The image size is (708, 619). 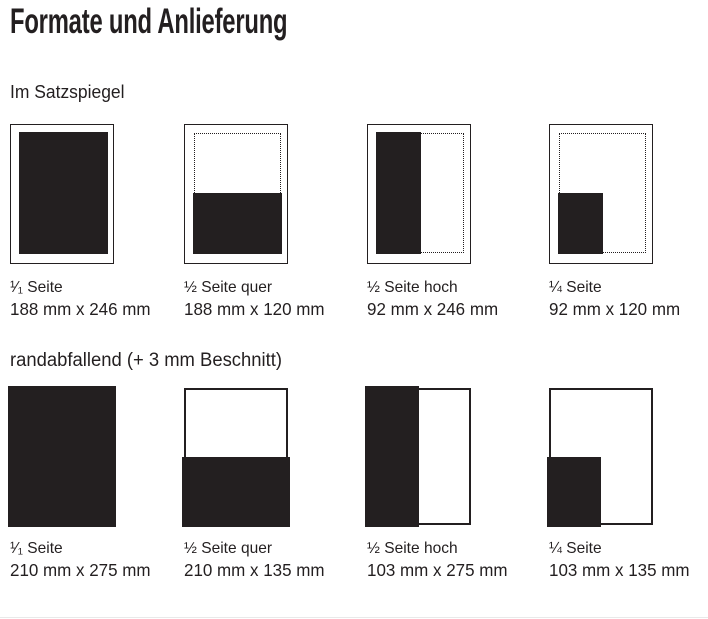 I want to click on format-dimensions: 210 mm x 275 mm, so click(x=80, y=570).